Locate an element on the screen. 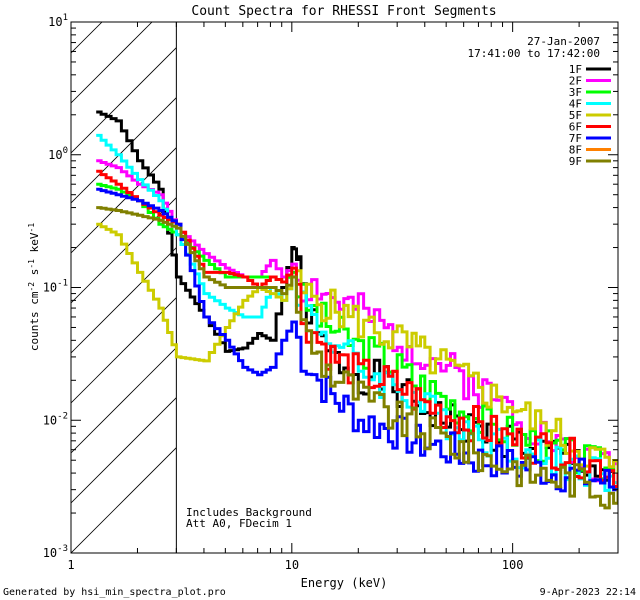 Image resolution: width=640 pixels, height=600 pixels. y-tick-label: 10¹ is located at coordinates (58, 21).